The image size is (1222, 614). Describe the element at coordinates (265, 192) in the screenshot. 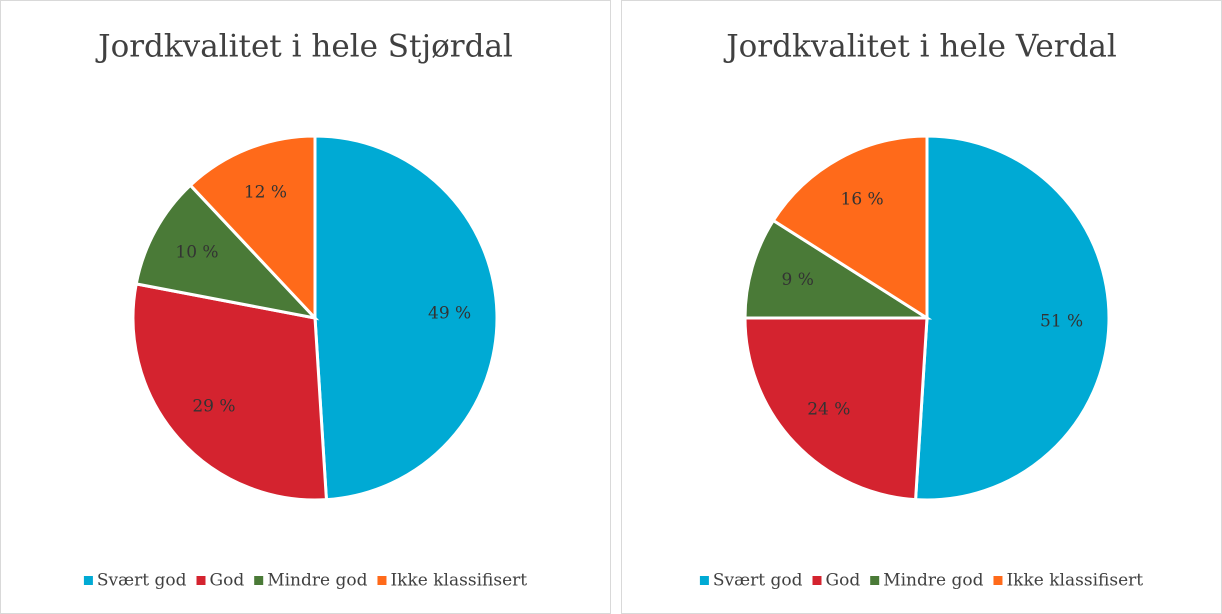

I see `data-label: 12 %` at that location.